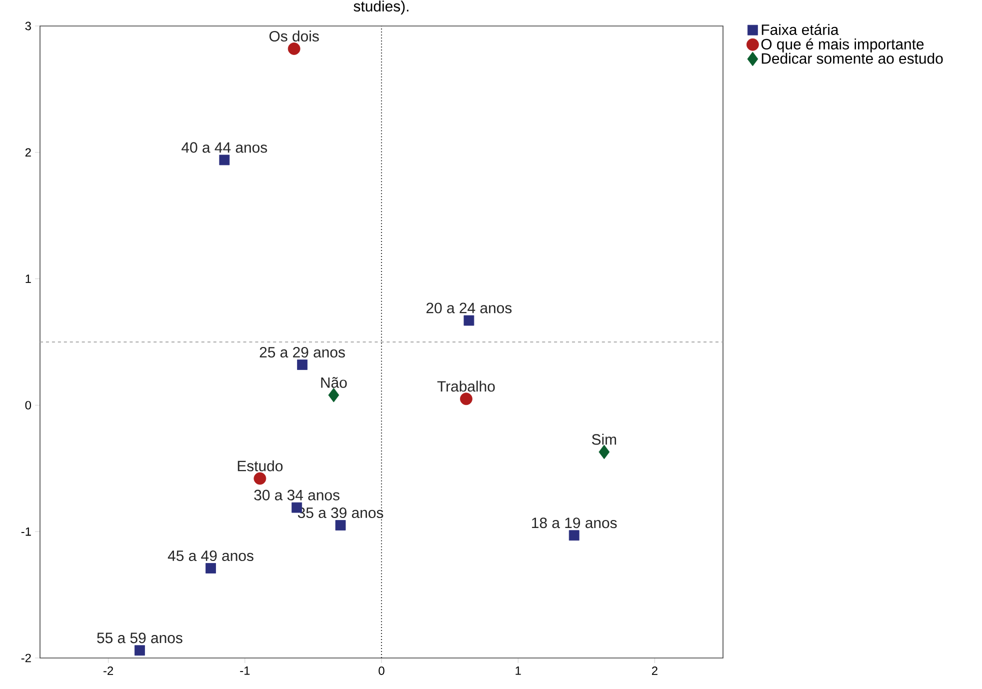 The height and width of the screenshot is (689, 982). What do you see at coordinates (302, 352) in the screenshot?
I see `annotation: 25 a 29 anos` at bounding box center [302, 352].